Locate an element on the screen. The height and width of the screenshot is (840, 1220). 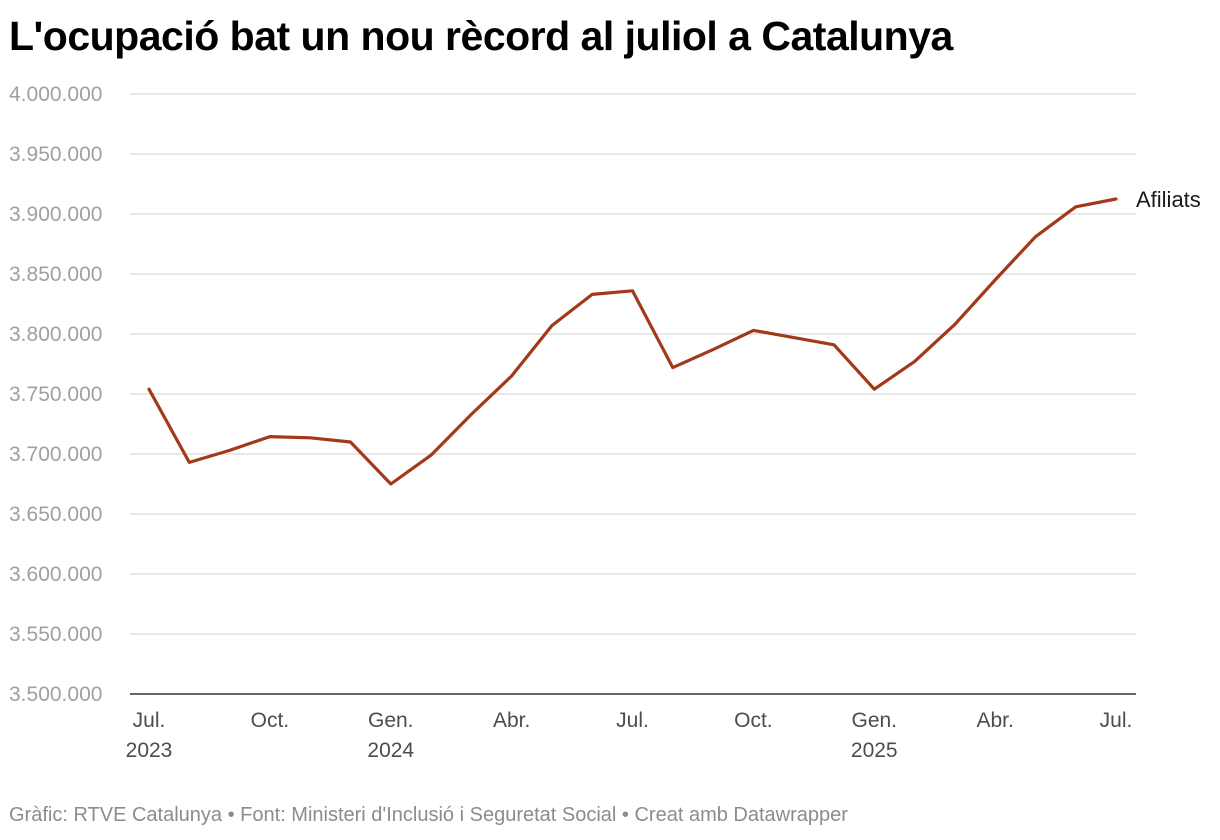
y-tick-label: 3.800.000 is located at coordinates (55, 334).